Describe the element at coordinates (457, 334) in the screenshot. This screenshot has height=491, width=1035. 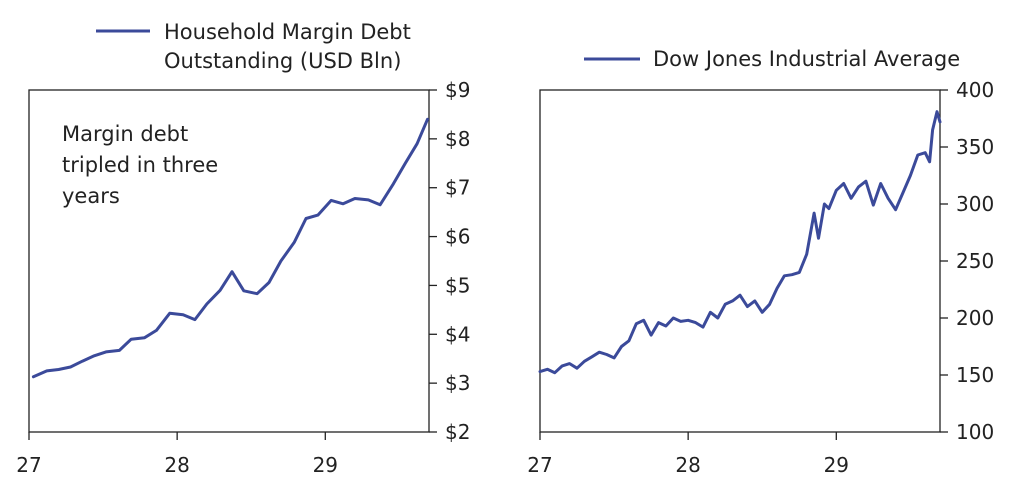
I see `margin-debt-y-tick-label: $4` at that location.